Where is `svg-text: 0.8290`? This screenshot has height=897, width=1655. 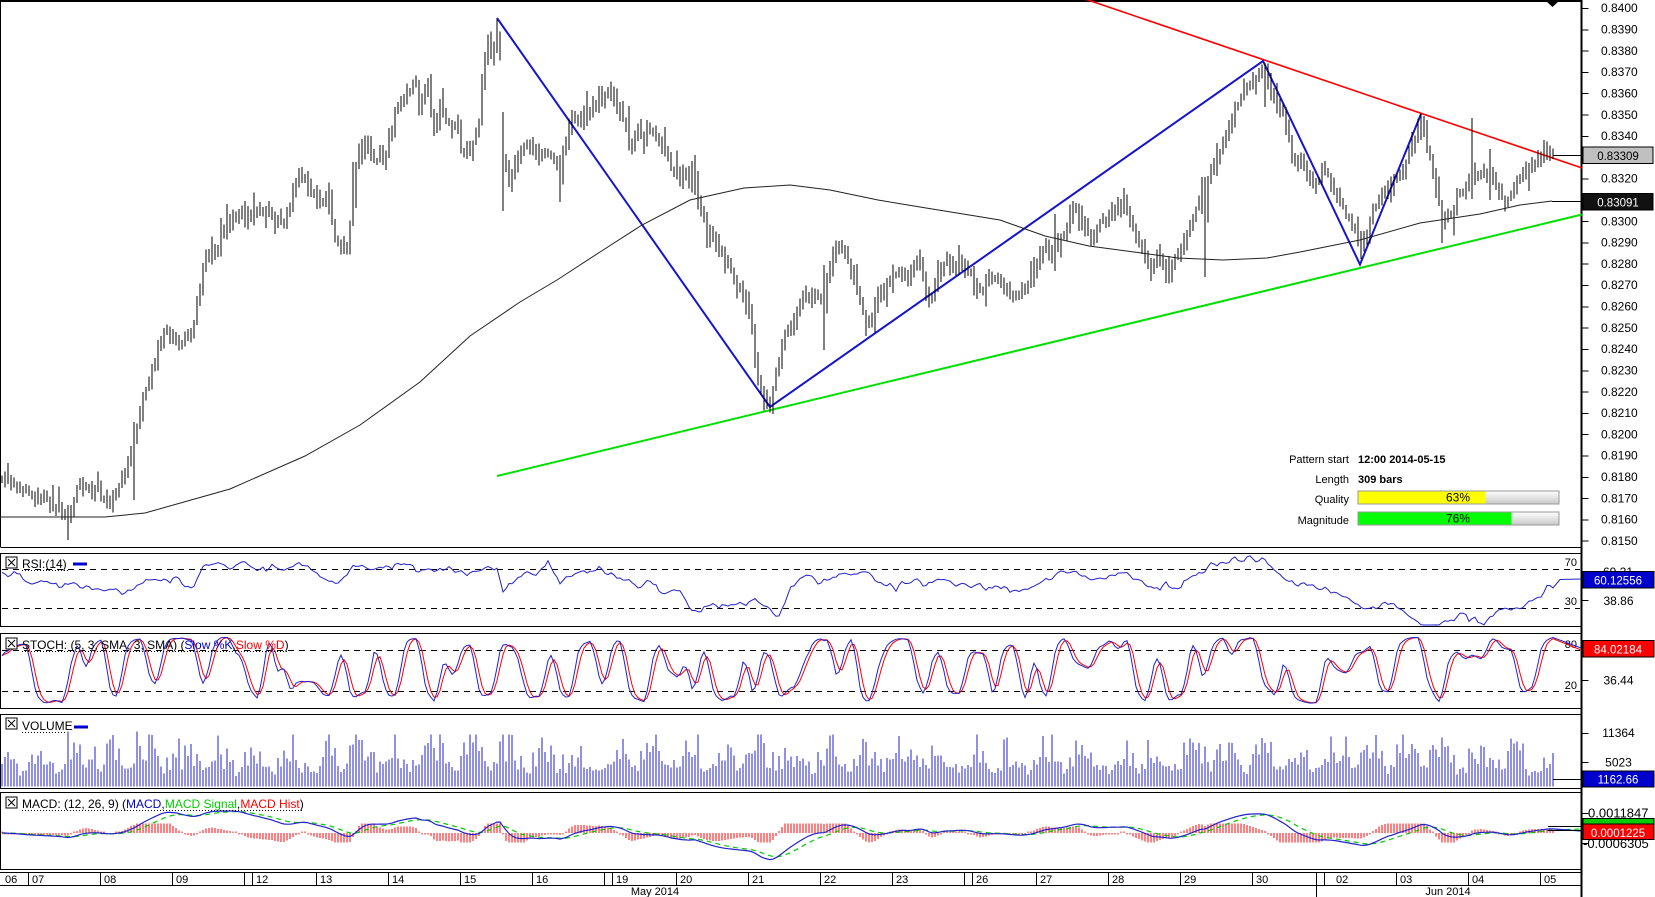
svg-text: 0.8290 is located at coordinates (1619, 243).